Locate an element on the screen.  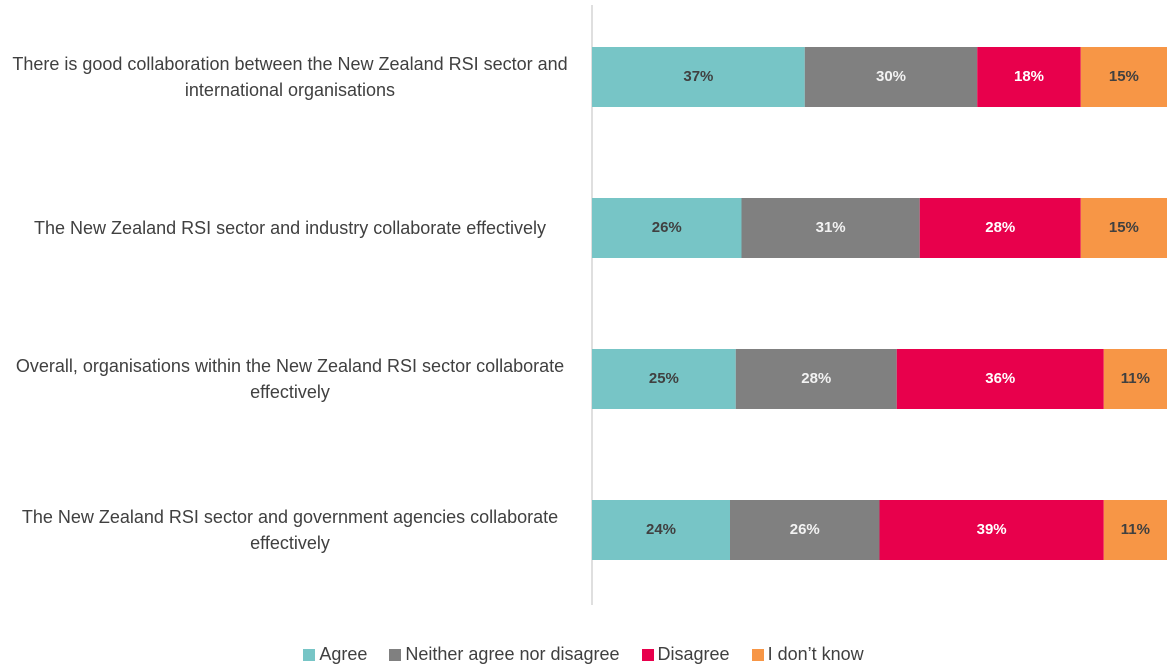
legend-item: Neither agree nor disagree is located at coordinates (504, 654).